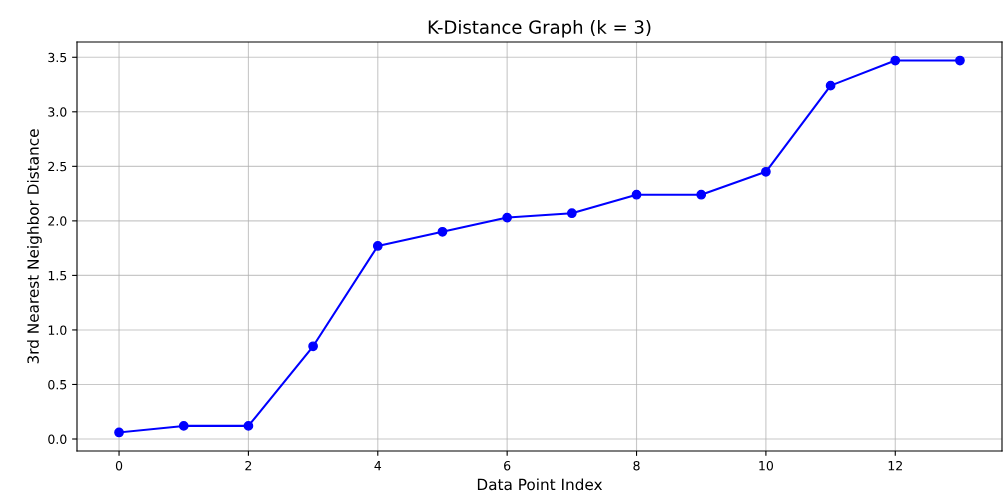  I want to click on x-tick-label: 12, so click(895, 465).